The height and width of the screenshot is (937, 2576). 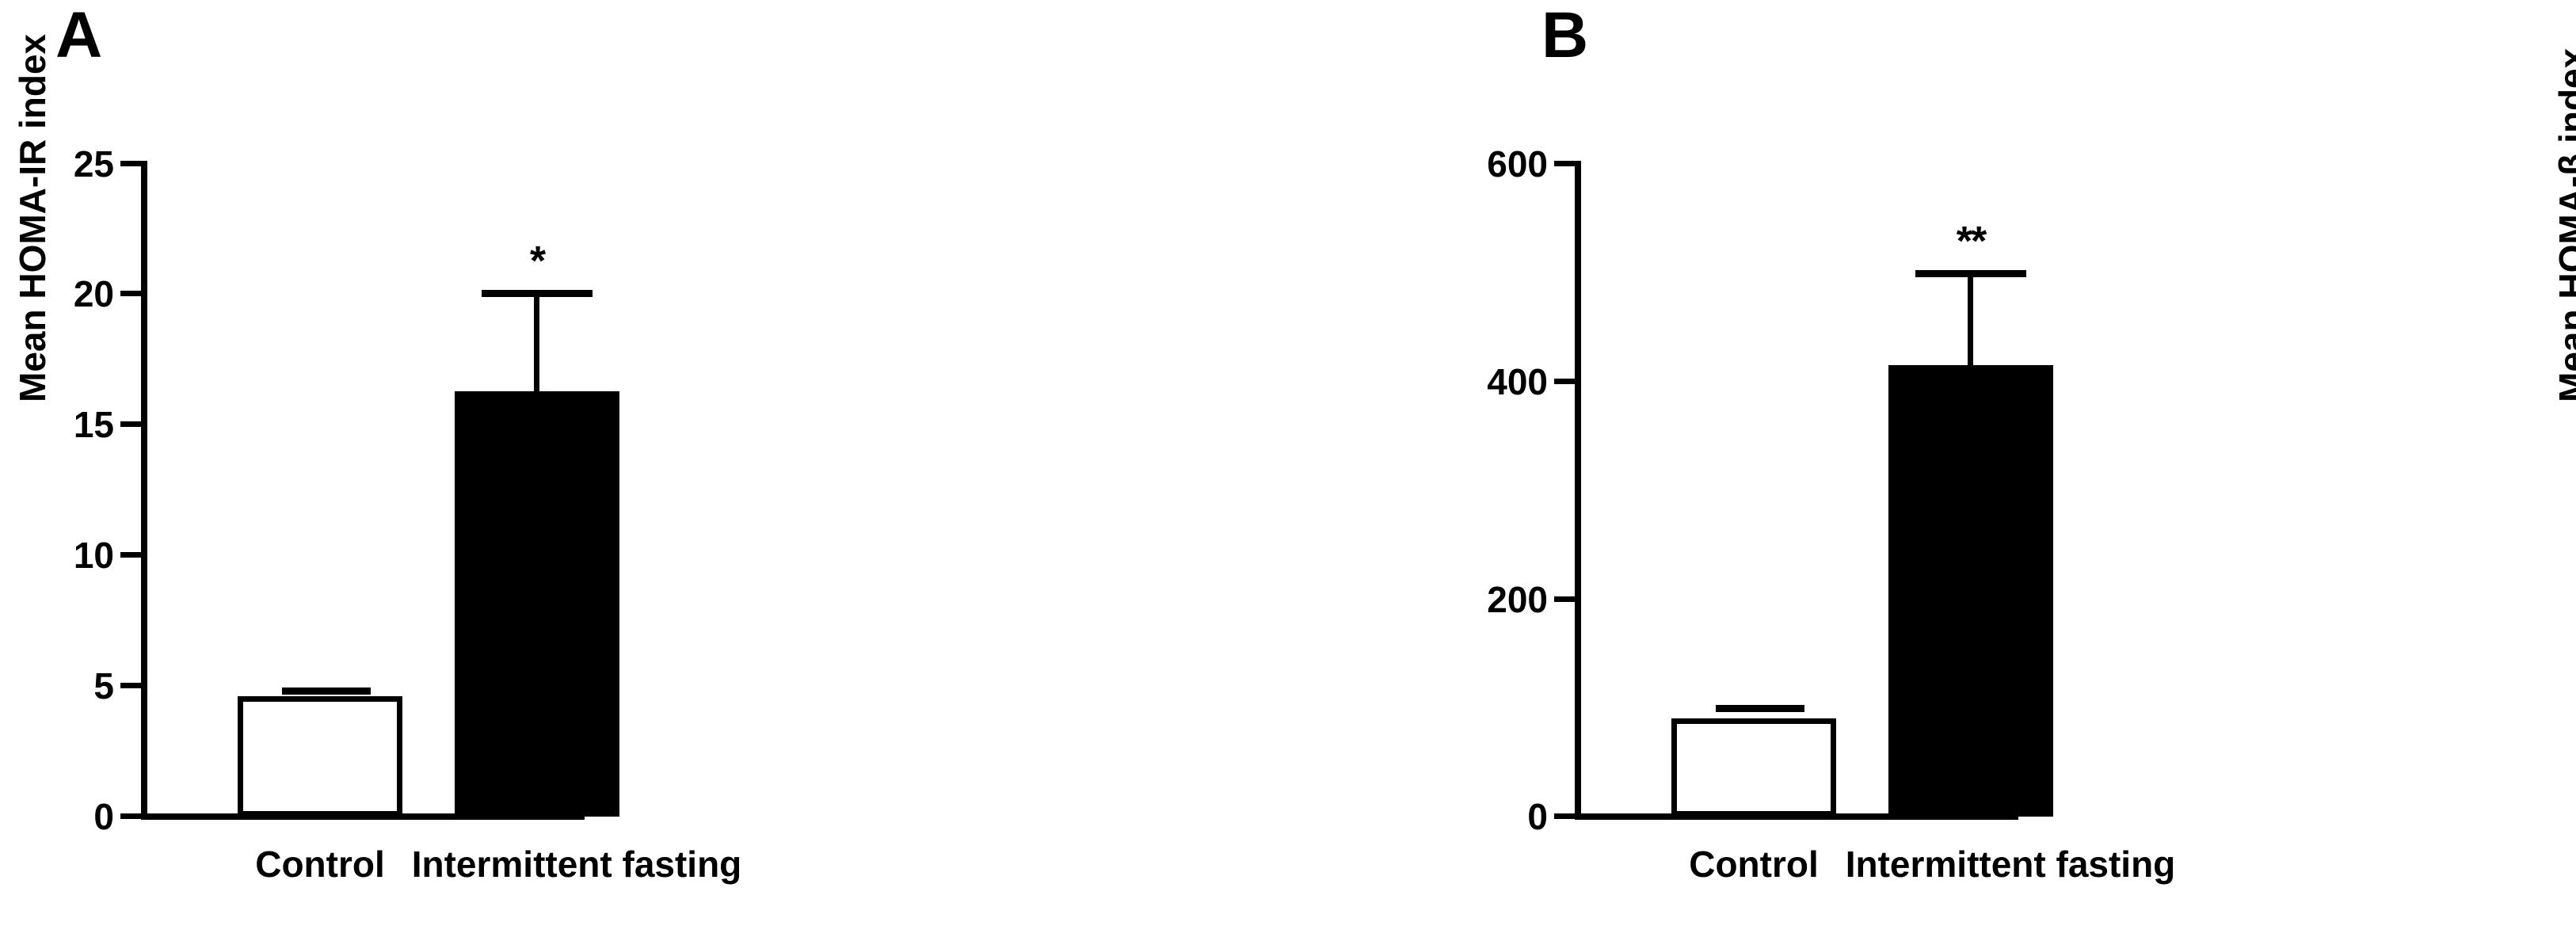 What do you see at coordinates (1971, 320) in the screenshot?
I see `panel-b-errorbar-stem-intermittent-fasting` at bounding box center [1971, 320].